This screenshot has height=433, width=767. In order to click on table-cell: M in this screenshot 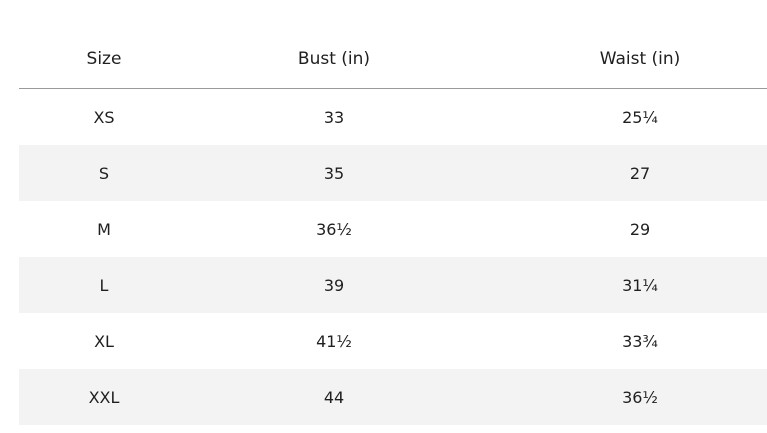, I will do `click(104, 229)`.